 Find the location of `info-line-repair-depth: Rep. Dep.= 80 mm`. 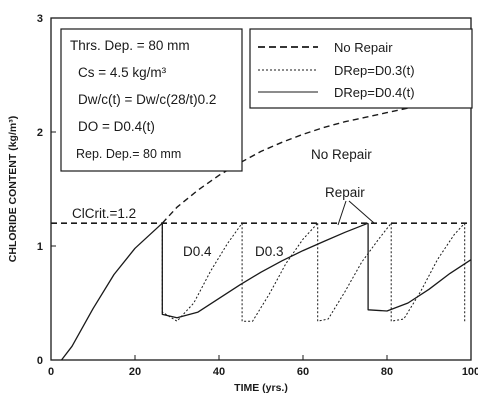

info-line-repair-depth: Rep. Dep.= 80 mm is located at coordinates (128, 154).